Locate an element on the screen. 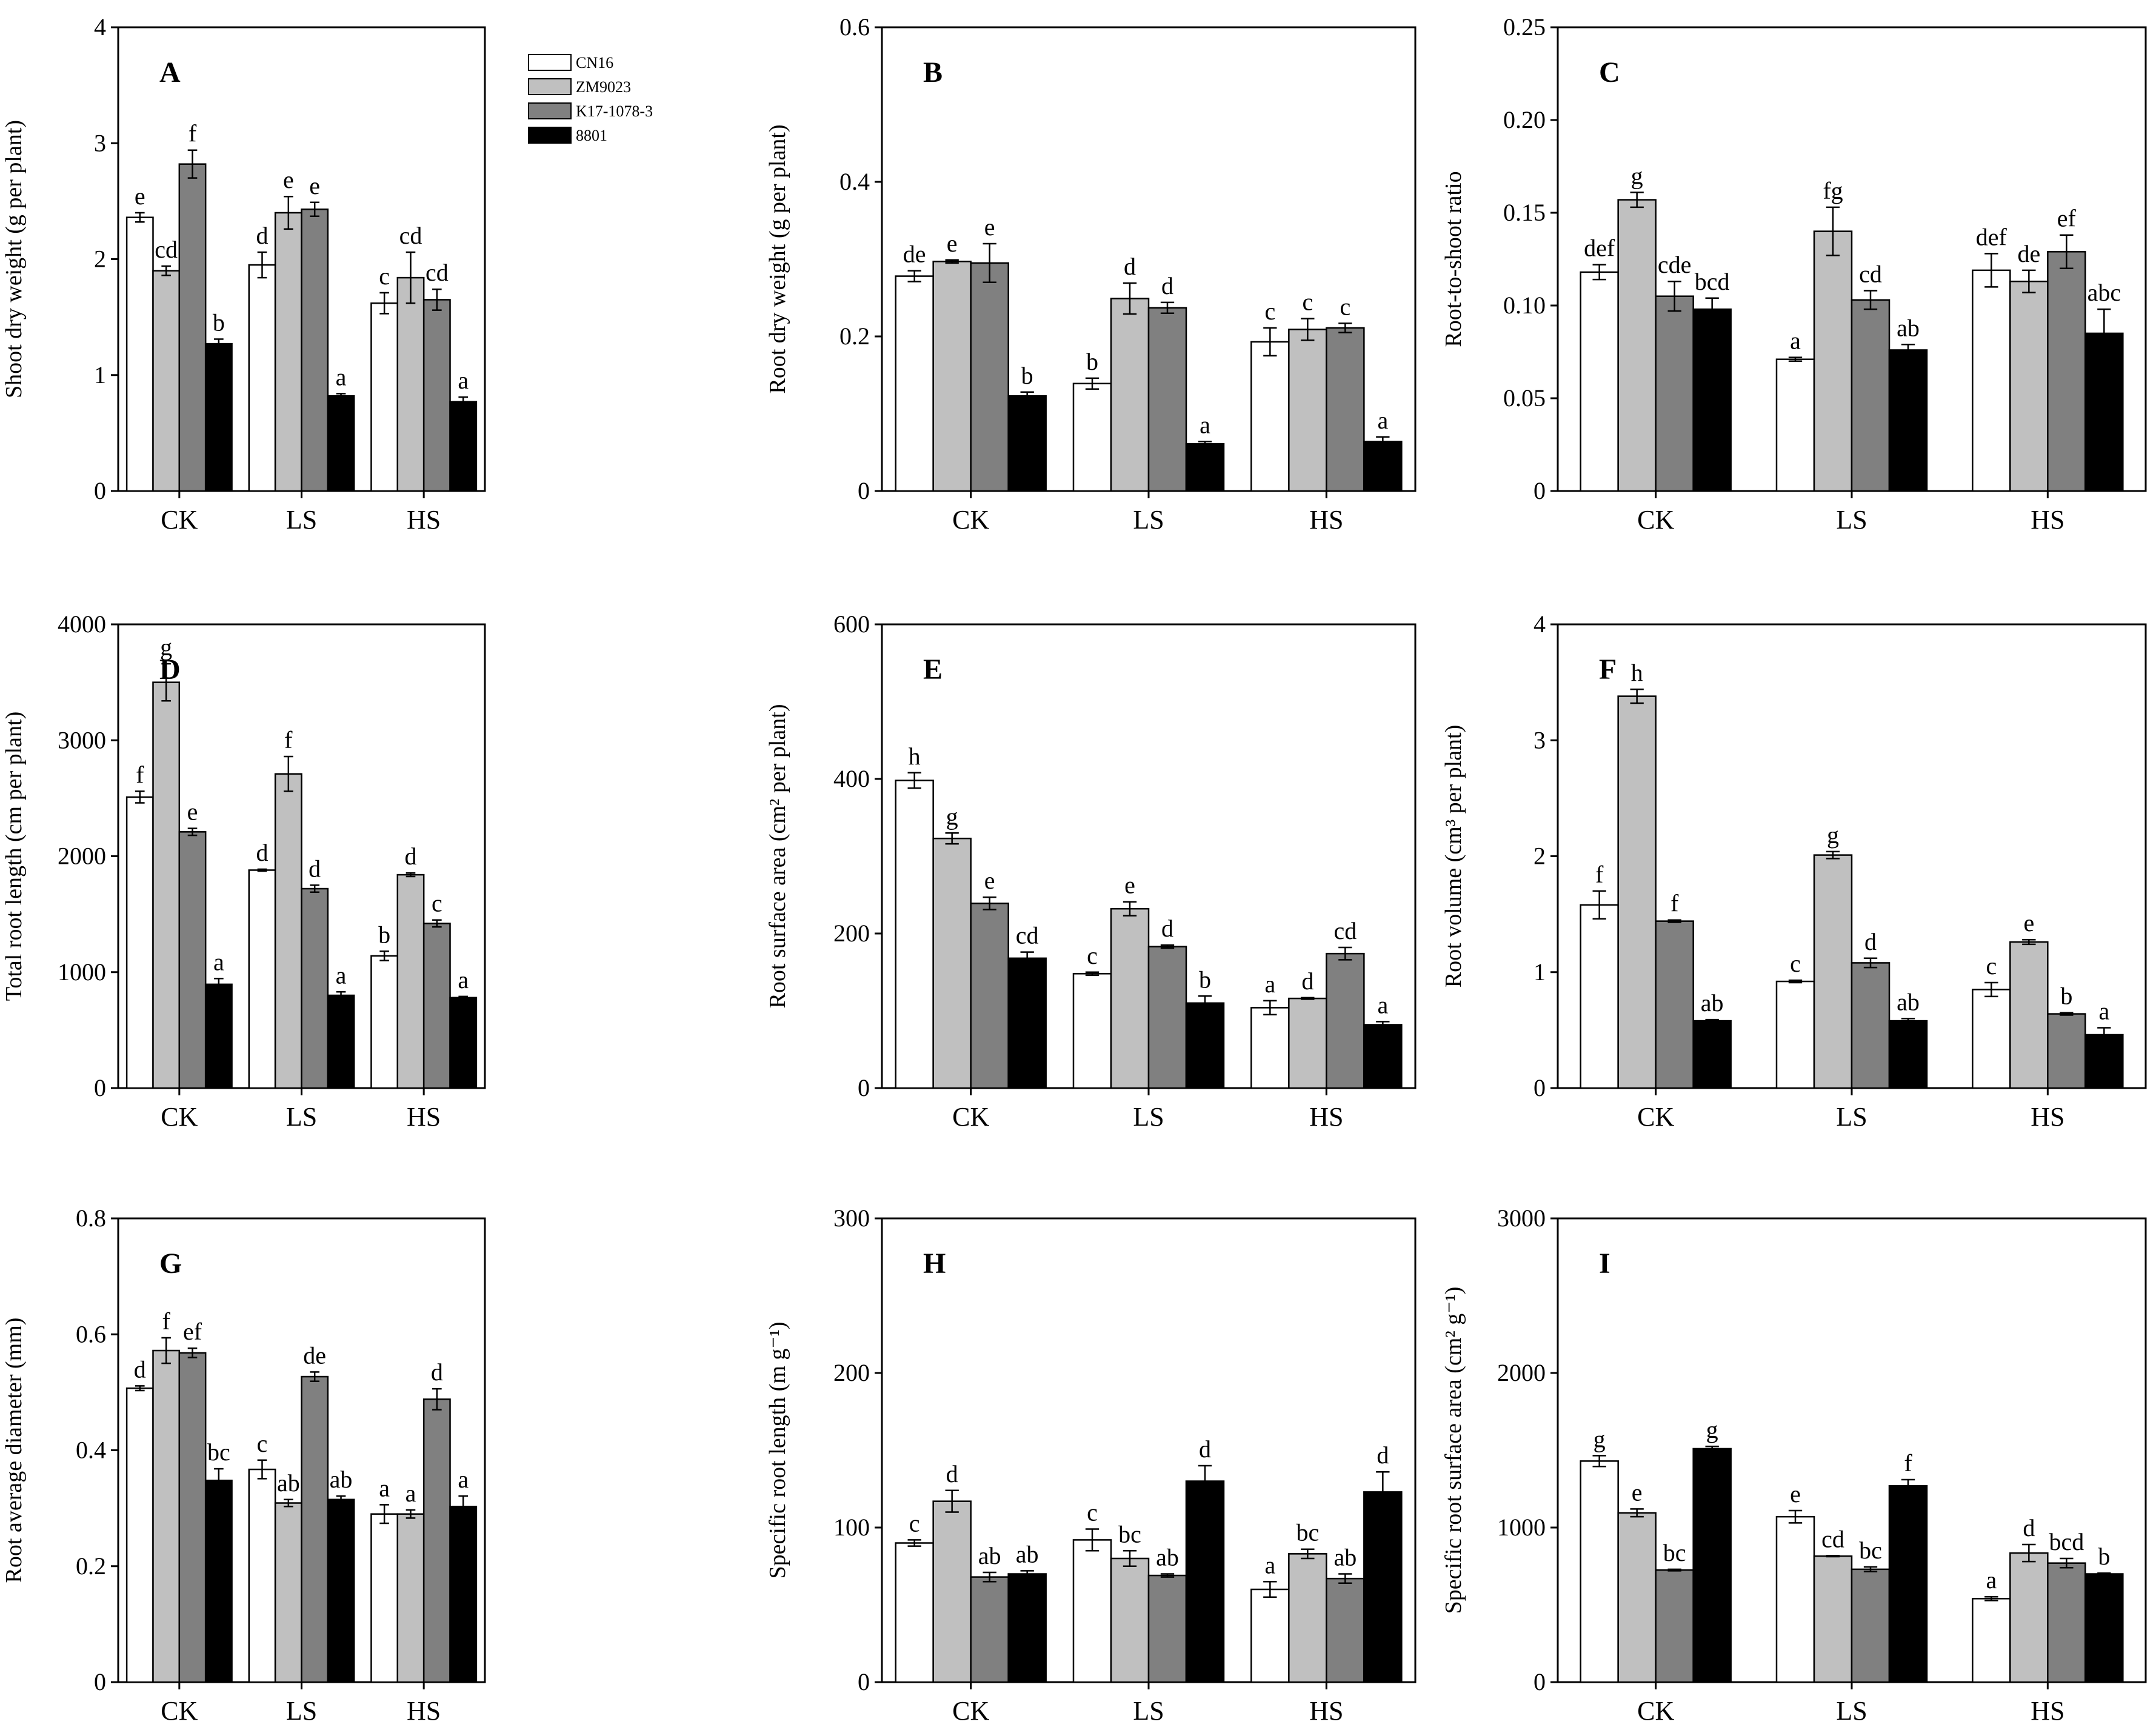 The image size is (2156, 1730). legend-label: CN16 is located at coordinates (594, 63).